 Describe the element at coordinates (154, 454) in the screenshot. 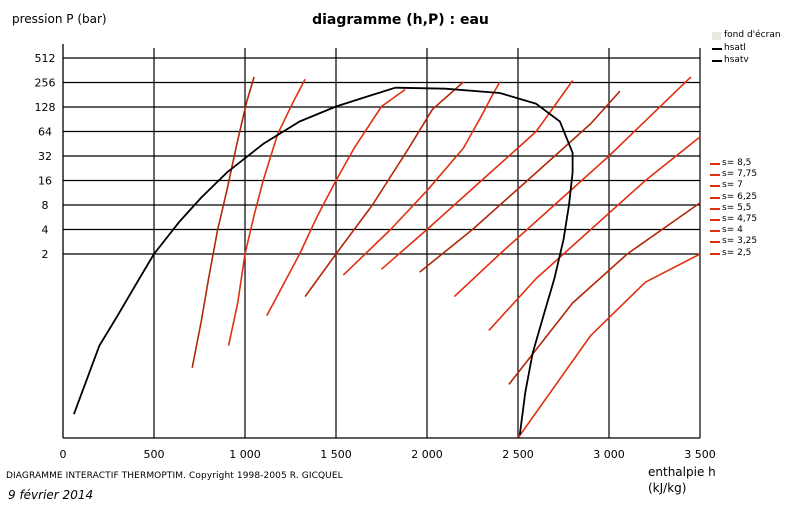

I see `x-tick-label: 500` at that location.